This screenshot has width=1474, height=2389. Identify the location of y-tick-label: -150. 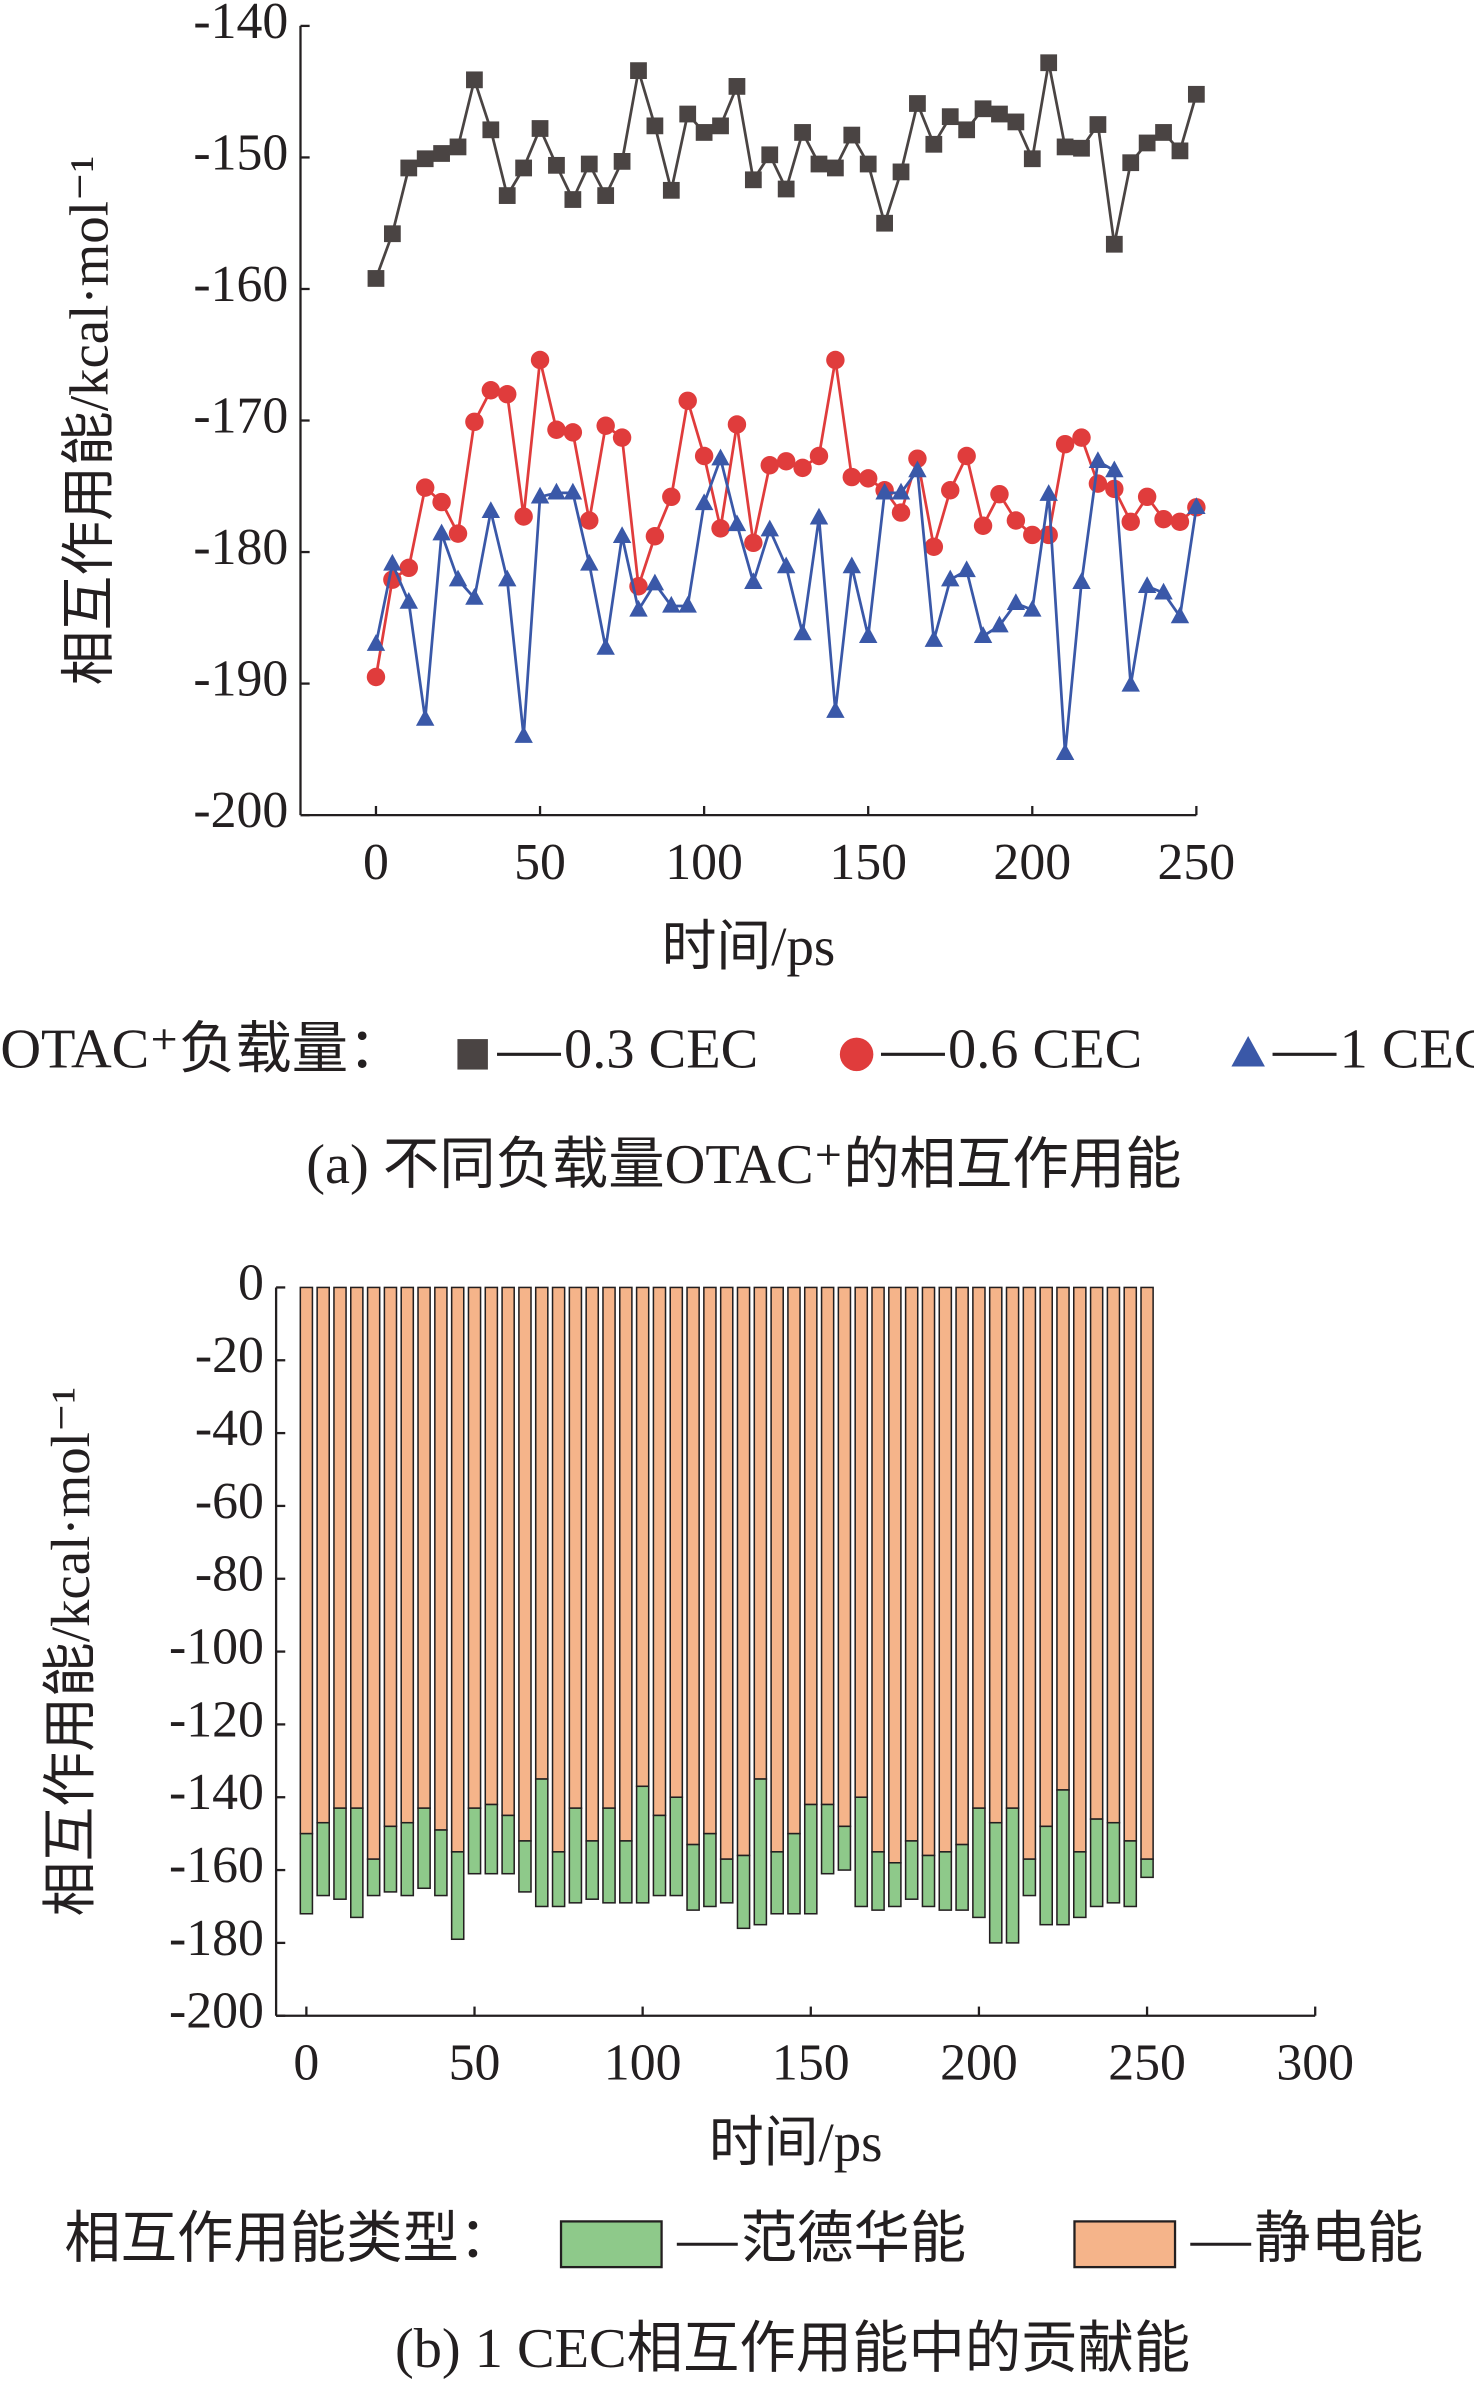
(240, 152).